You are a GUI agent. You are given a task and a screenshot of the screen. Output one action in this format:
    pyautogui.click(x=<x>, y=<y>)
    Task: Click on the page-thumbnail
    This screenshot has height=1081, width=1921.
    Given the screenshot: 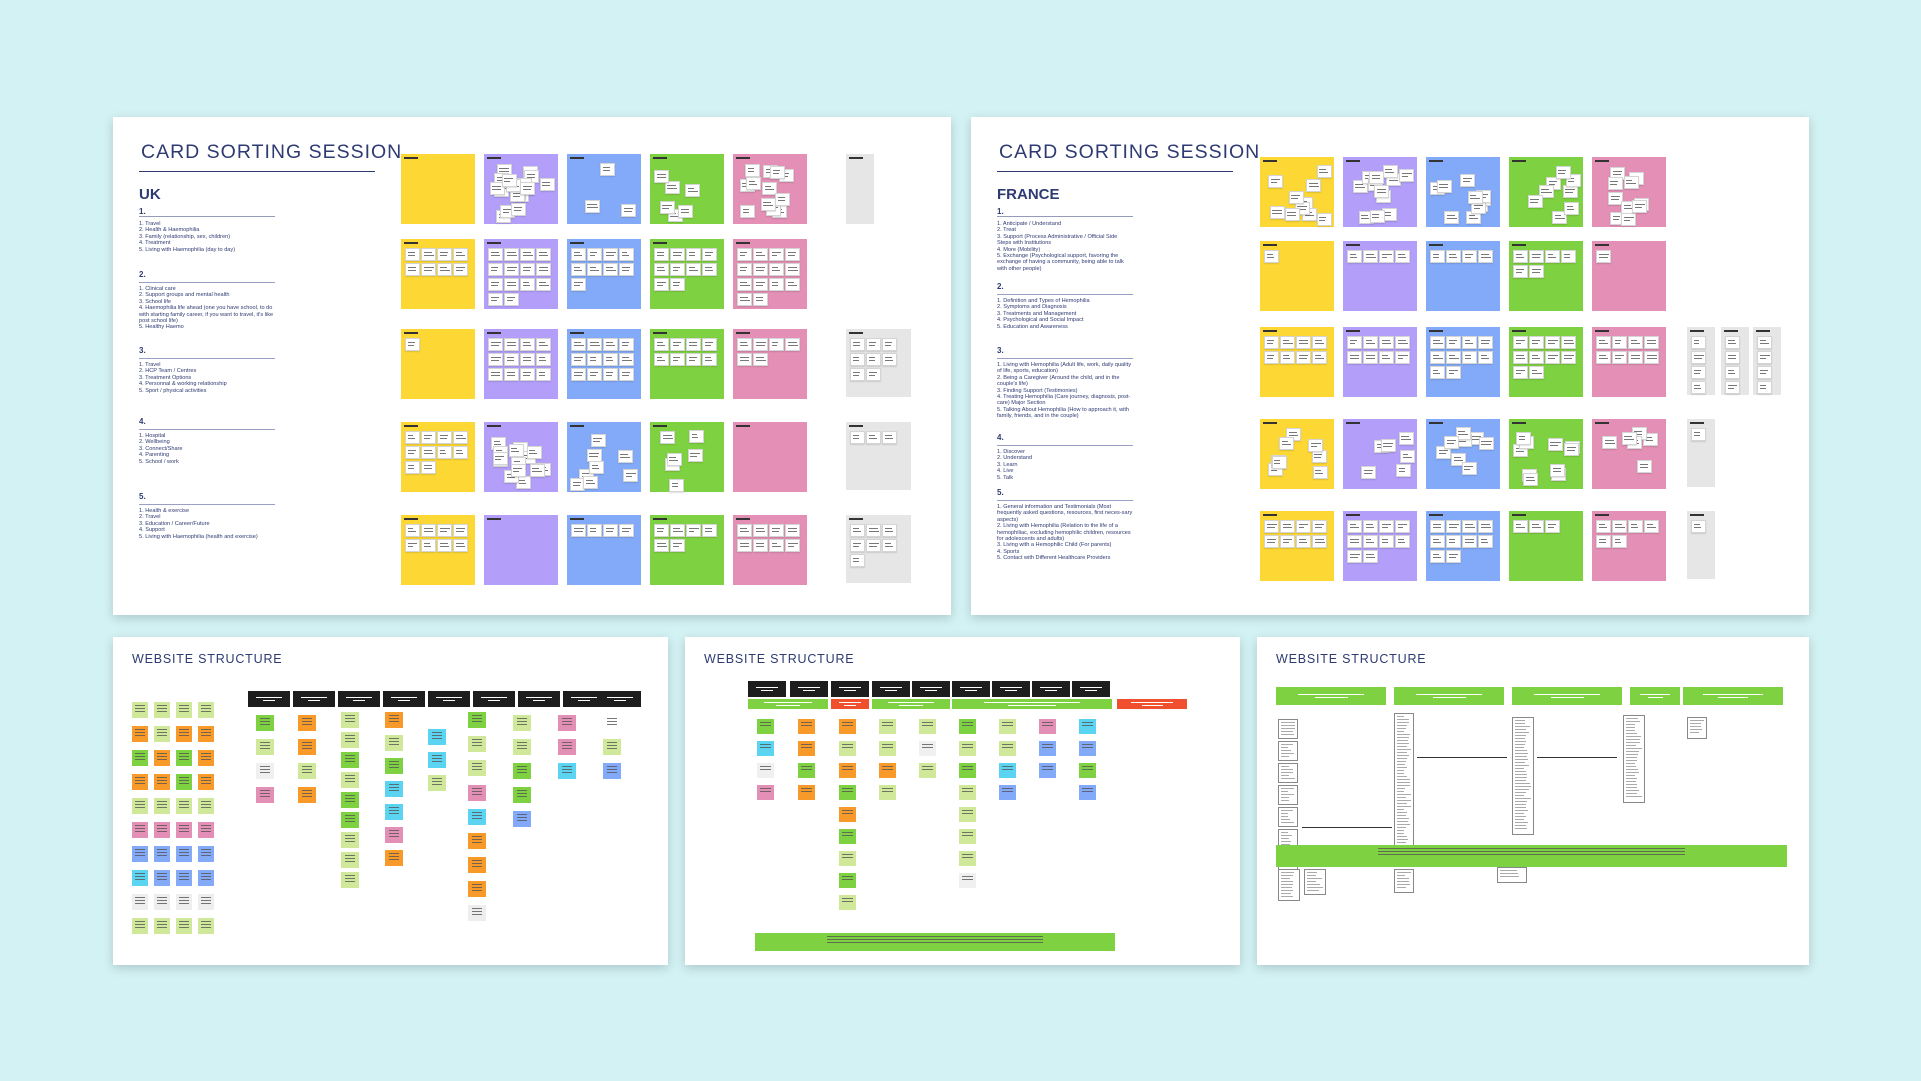 What is the action you would take?
    pyautogui.click(x=1288, y=817)
    